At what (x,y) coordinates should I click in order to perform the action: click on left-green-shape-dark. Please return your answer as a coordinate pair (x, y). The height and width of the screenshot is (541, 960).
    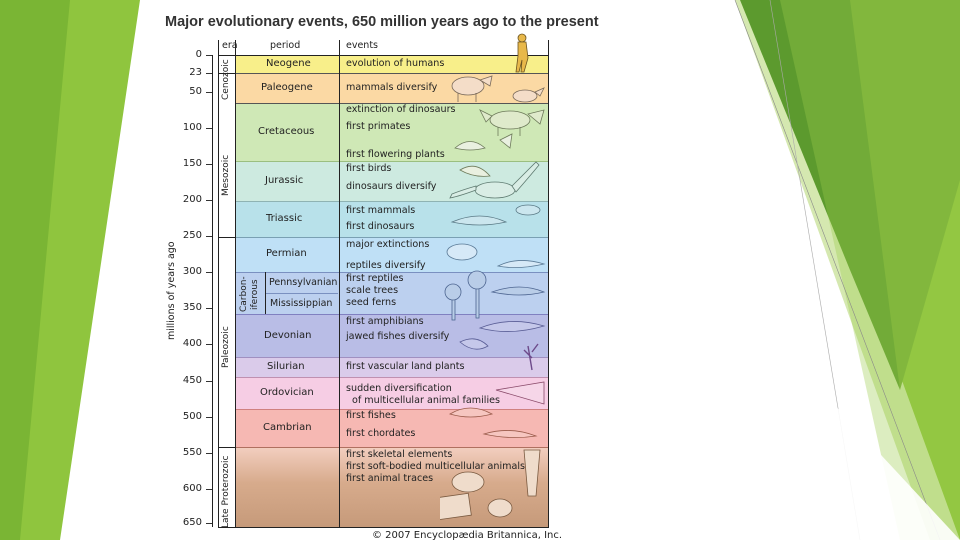
    Looking at the image, I should click on (35, 270).